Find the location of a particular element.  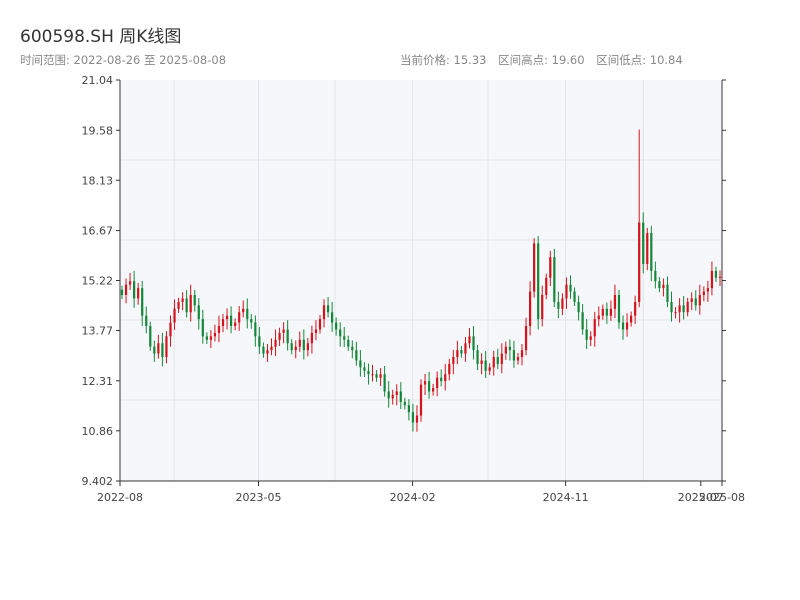

range-low-text: 区间低点: 10.84 is located at coordinates (639, 60).